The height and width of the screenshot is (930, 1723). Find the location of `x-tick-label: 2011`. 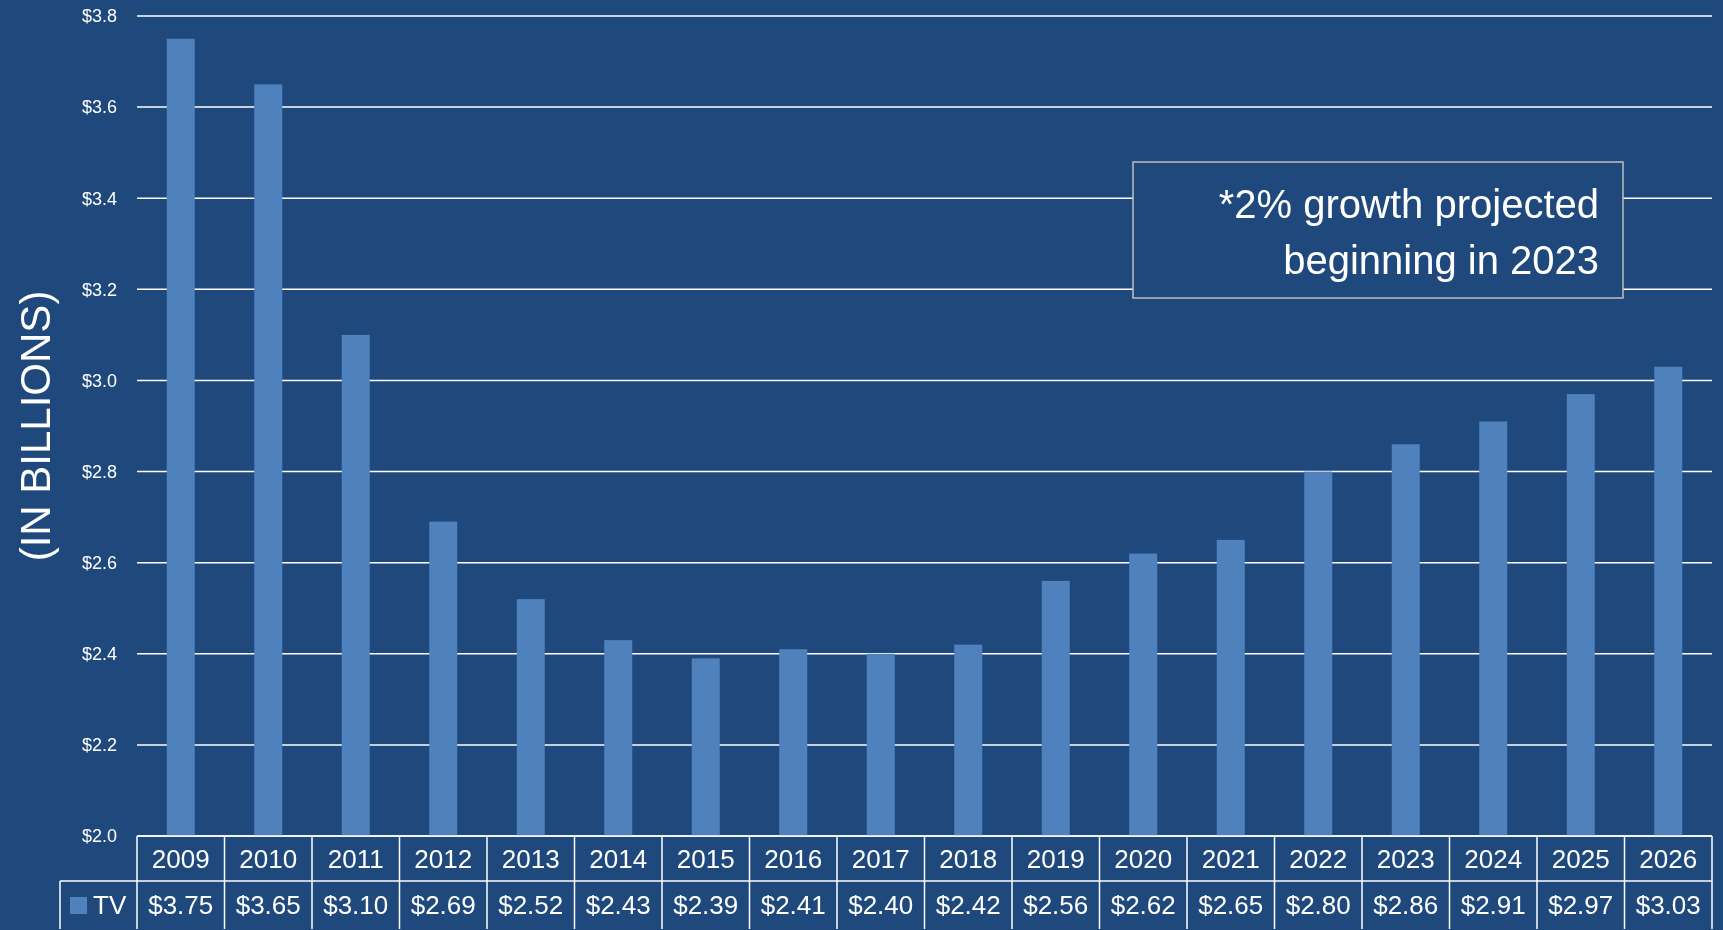

x-tick-label: 2011 is located at coordinates (355, 858).